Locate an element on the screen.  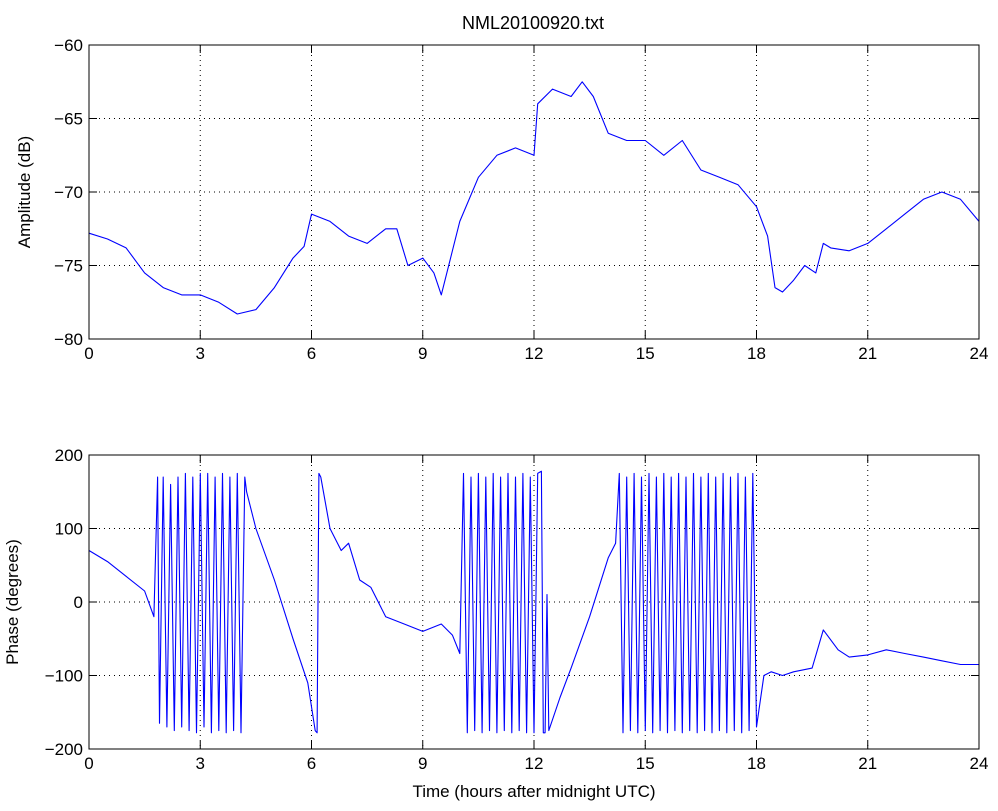
y-tick-label: 200 is located at coordinates (69, 455).